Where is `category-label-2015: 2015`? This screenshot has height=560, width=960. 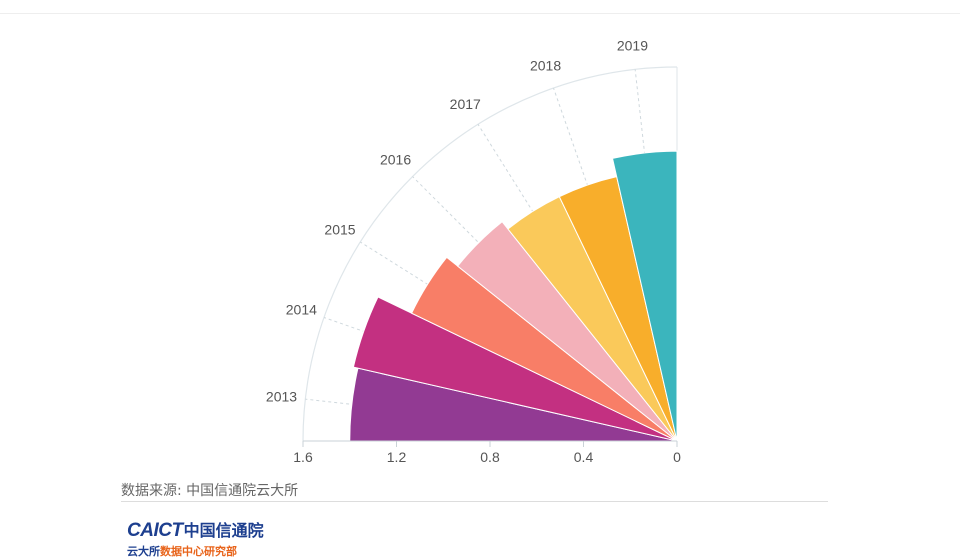
category-label-2015: 2015 is located at coordinates (339, 229).